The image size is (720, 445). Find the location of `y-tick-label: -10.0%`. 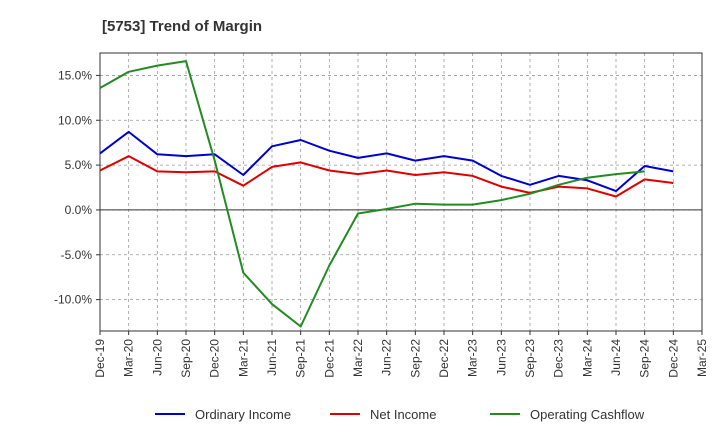

y-tick-label: -10.0% is located at coordinates (73, 300).